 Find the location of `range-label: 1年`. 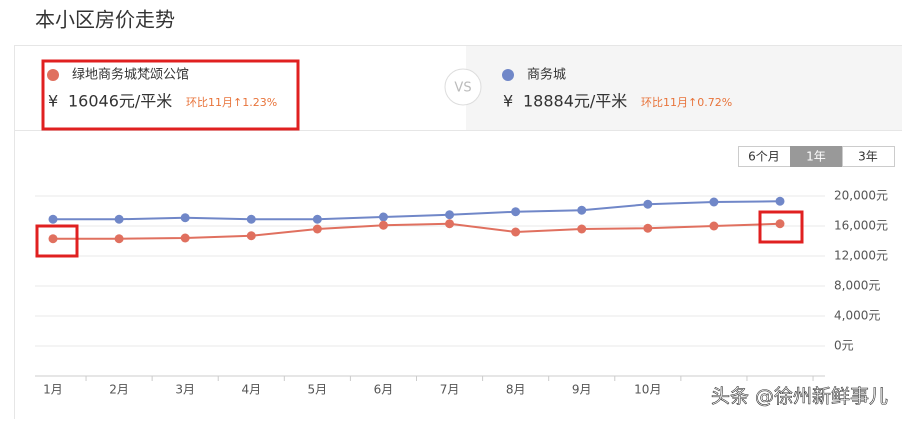

range-label: 1年 is located at coordinates (816, 157).